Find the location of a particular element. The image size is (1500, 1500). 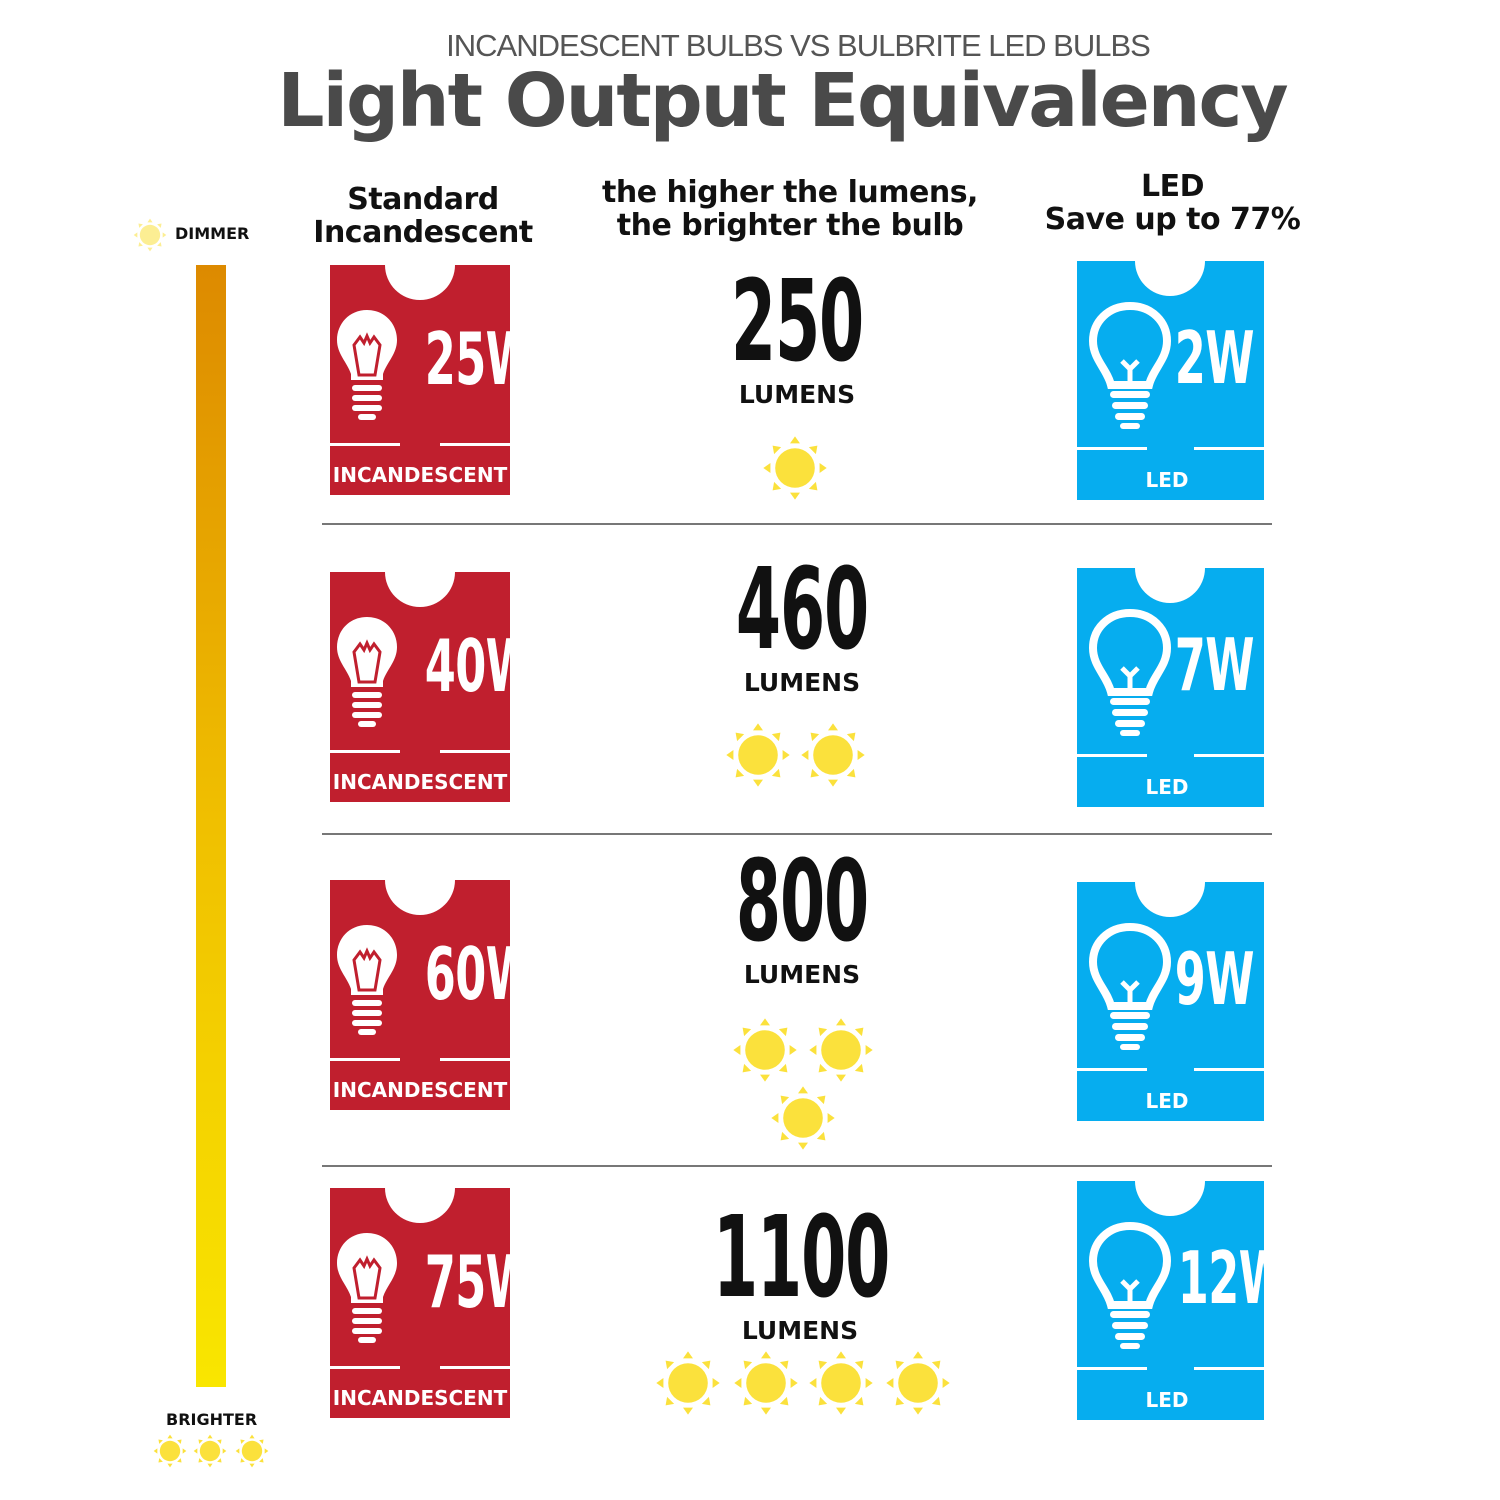

led-wattage: 2W is located at coordinates (1214, 358).